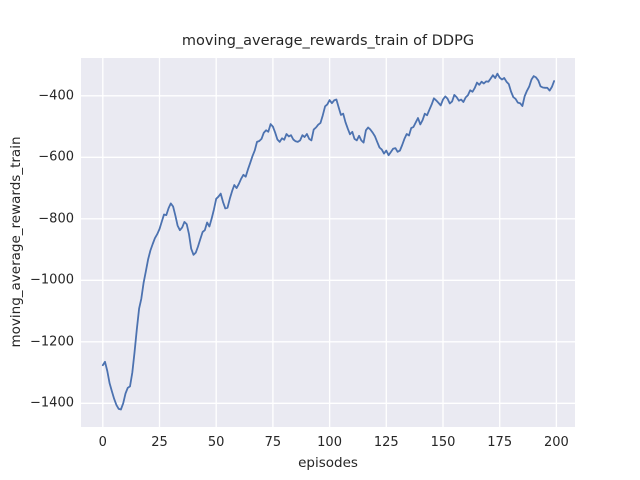 The height and width of the screenshot is (480, 640). What do you see at coordinates (328, 41) in the screenshot?
I see `chart-title: moving_average_rewards_train of DDPG` at bounding box center [328, 41].